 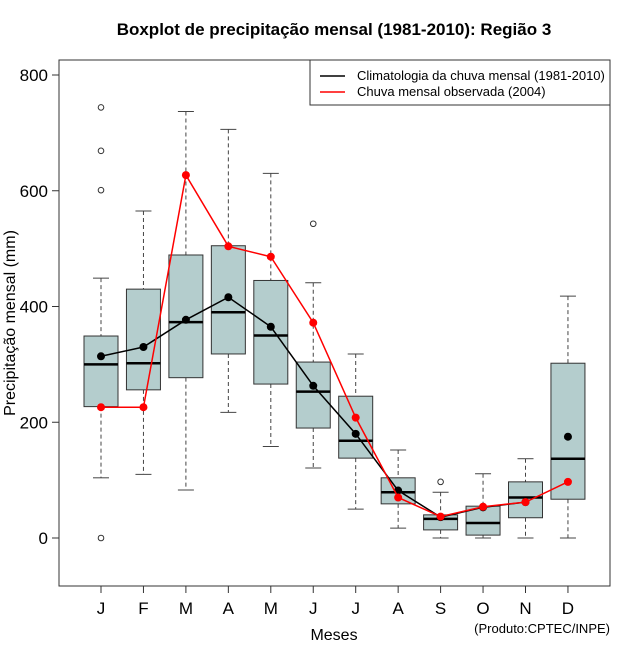 I want to click on legend-label-observed: Chuva mensal observada (2004), so click(x=451, y=91).